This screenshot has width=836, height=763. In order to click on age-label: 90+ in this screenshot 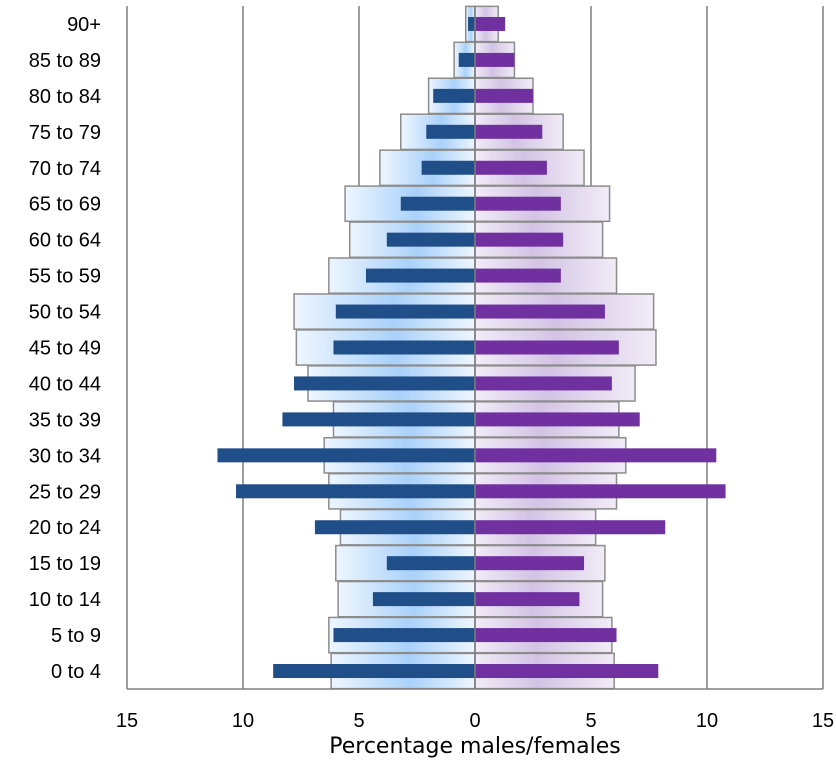, I will do `click(84, 25)`.